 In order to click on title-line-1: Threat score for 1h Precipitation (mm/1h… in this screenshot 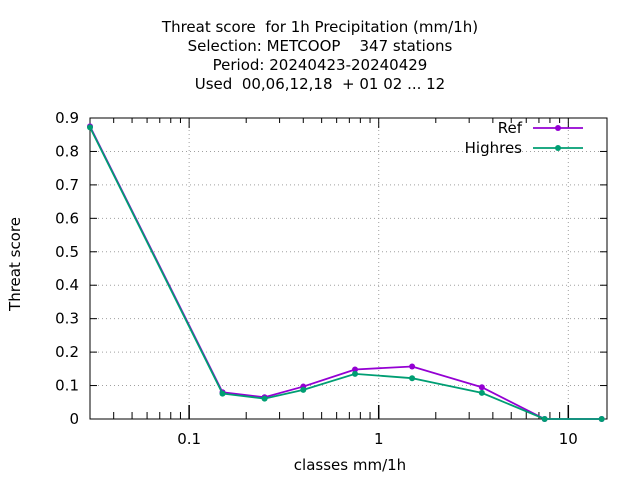, I will do `click(320, 27)`.